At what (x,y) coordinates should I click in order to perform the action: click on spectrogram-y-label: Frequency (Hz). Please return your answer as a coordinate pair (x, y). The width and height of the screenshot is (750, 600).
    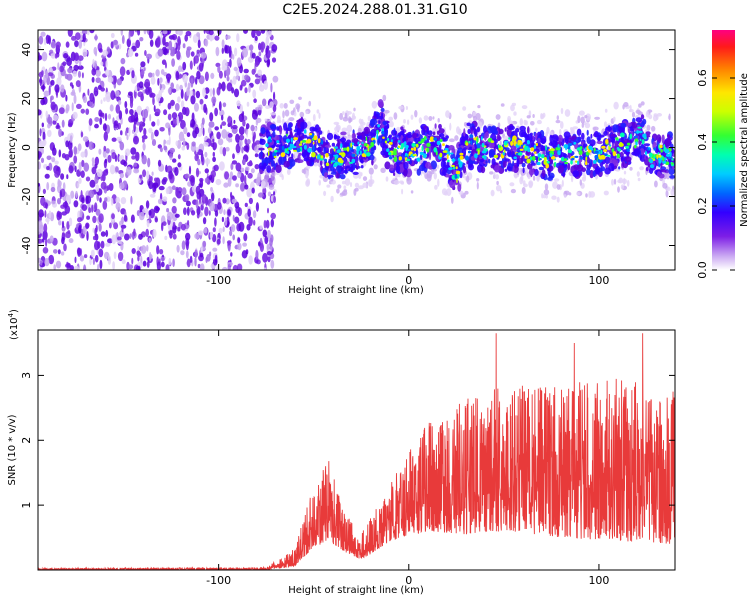
    Looking at the image, I should click on (12, 150).